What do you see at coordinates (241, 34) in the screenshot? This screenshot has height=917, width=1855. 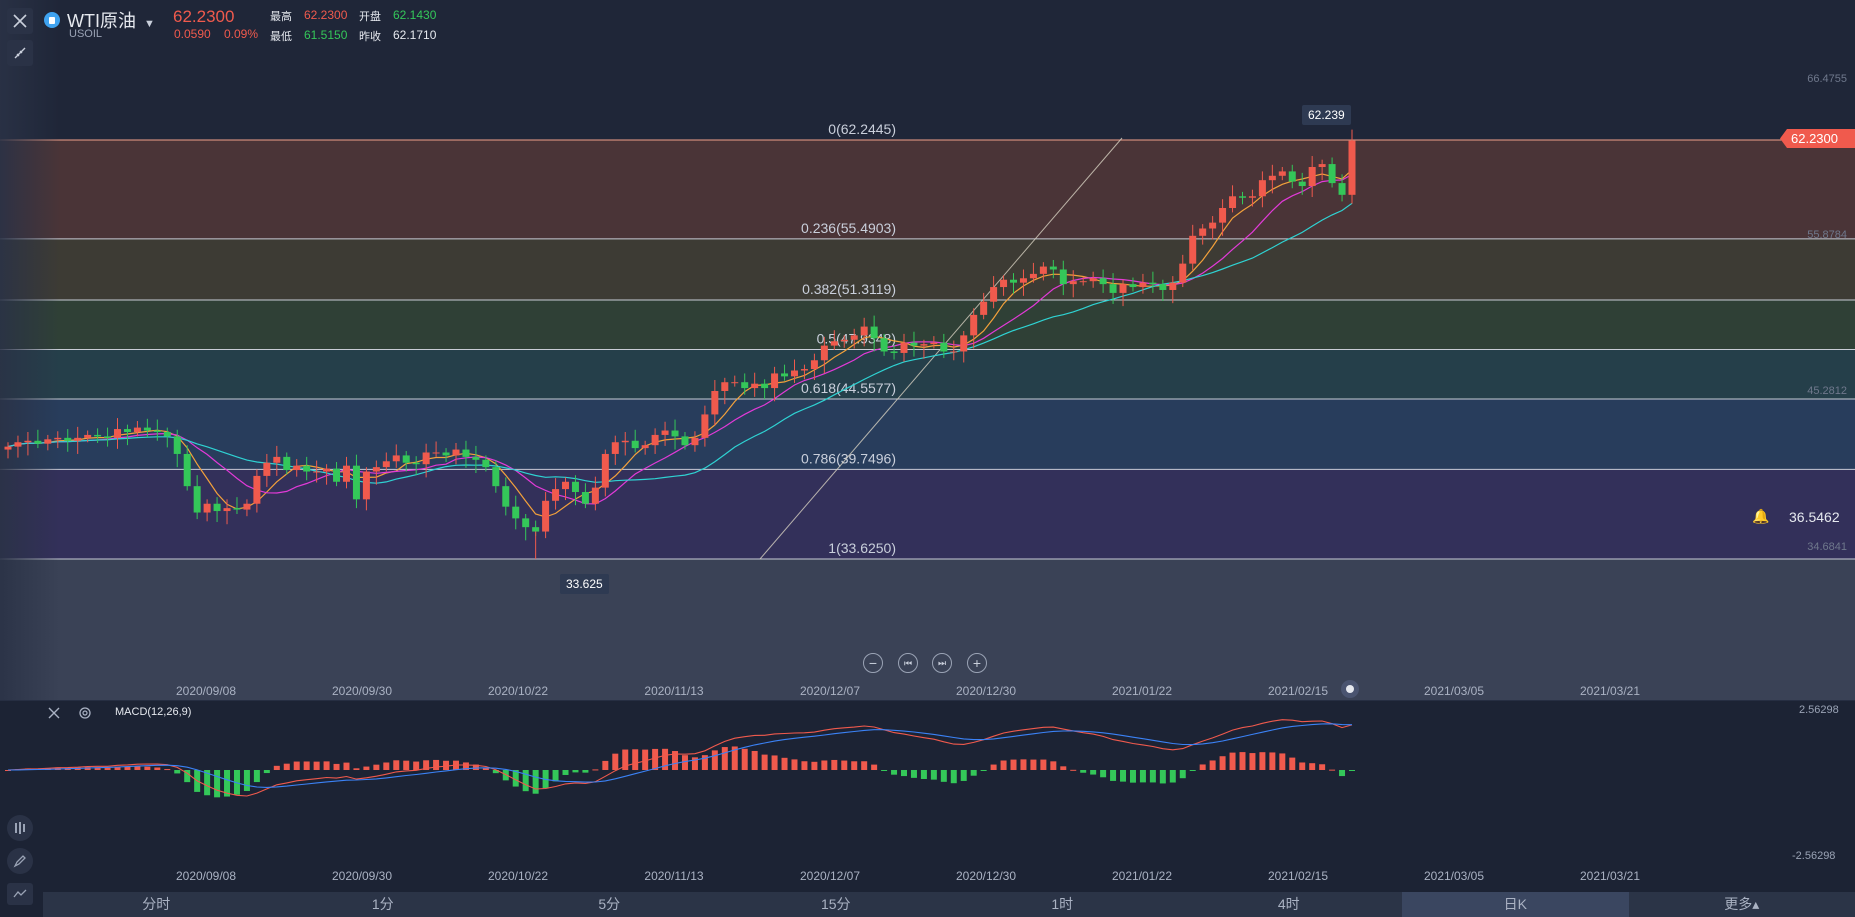 I see `price-change-pct: 0.09%` at bounding box center [241, 34].